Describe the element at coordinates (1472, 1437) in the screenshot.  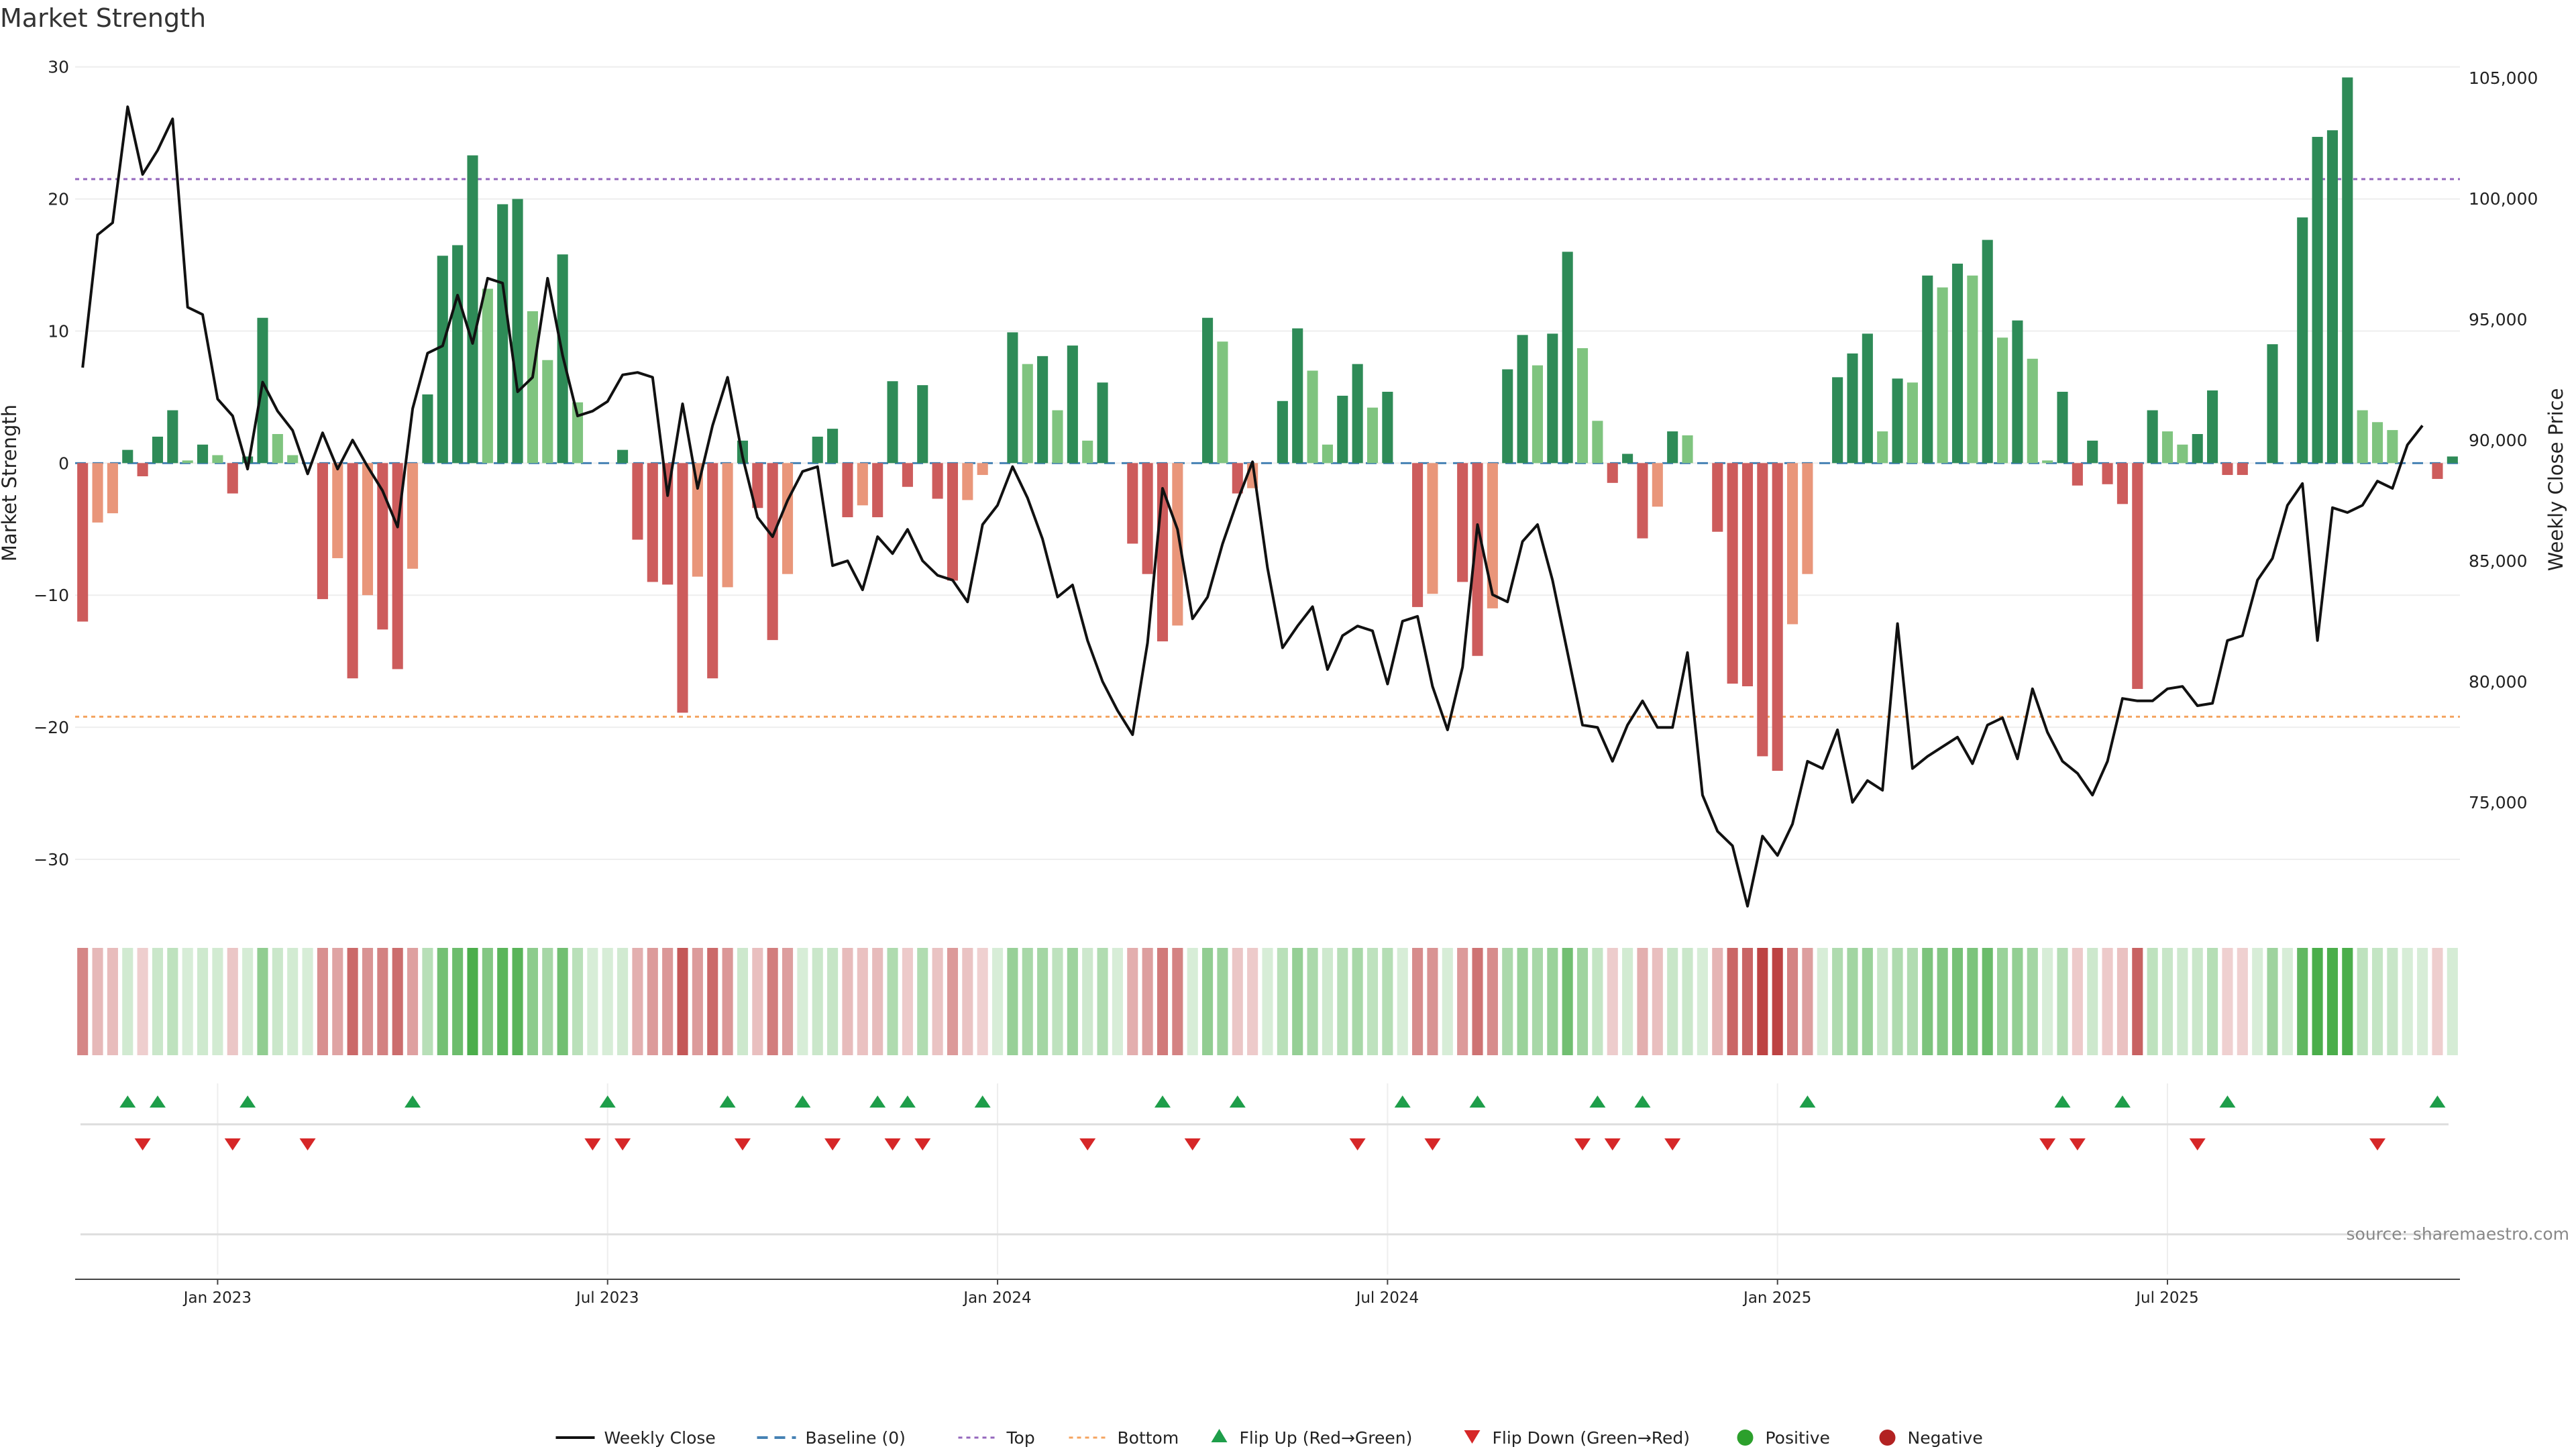
I see `legend-swatch-flip-down` at that location.